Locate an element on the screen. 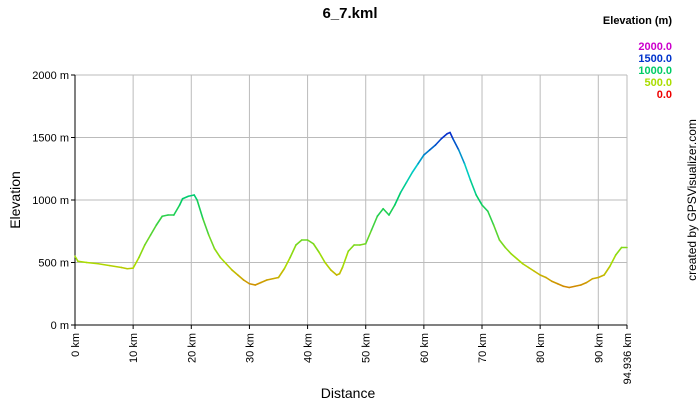  x-tick-label: 94.936 km is located at coordinates (628, 358).